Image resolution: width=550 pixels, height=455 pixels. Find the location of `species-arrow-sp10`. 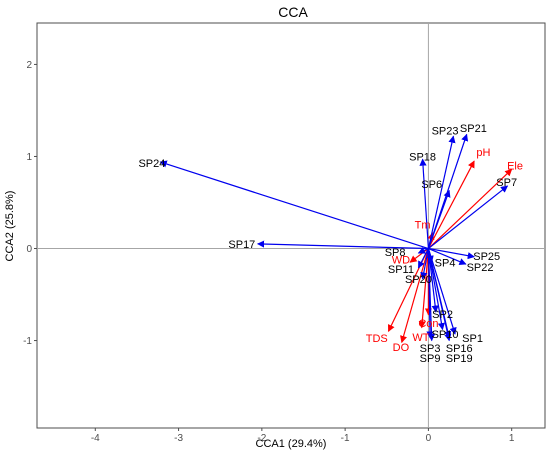

species-arrow-sp10 is located at coordinates (436, 289).